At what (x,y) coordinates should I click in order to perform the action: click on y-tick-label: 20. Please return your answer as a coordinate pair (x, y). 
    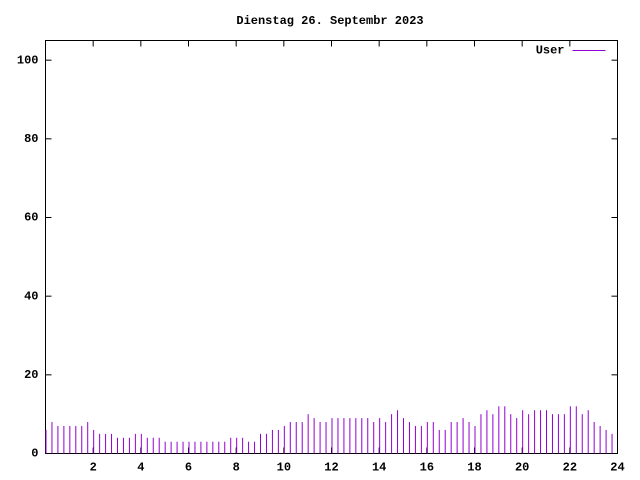
    Looking at the image, I should click on (31, 375).